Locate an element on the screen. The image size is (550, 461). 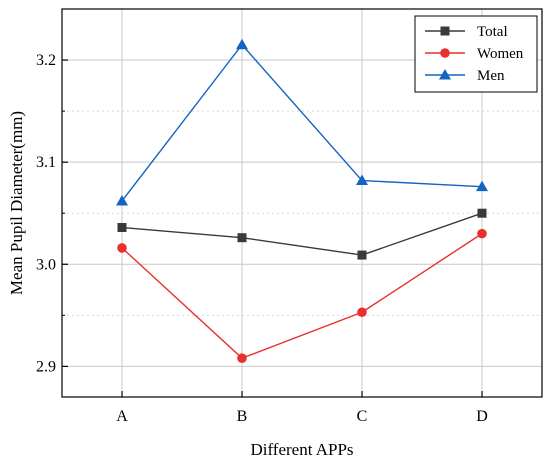
legend-label: Men is located at coordinates (491, 76).